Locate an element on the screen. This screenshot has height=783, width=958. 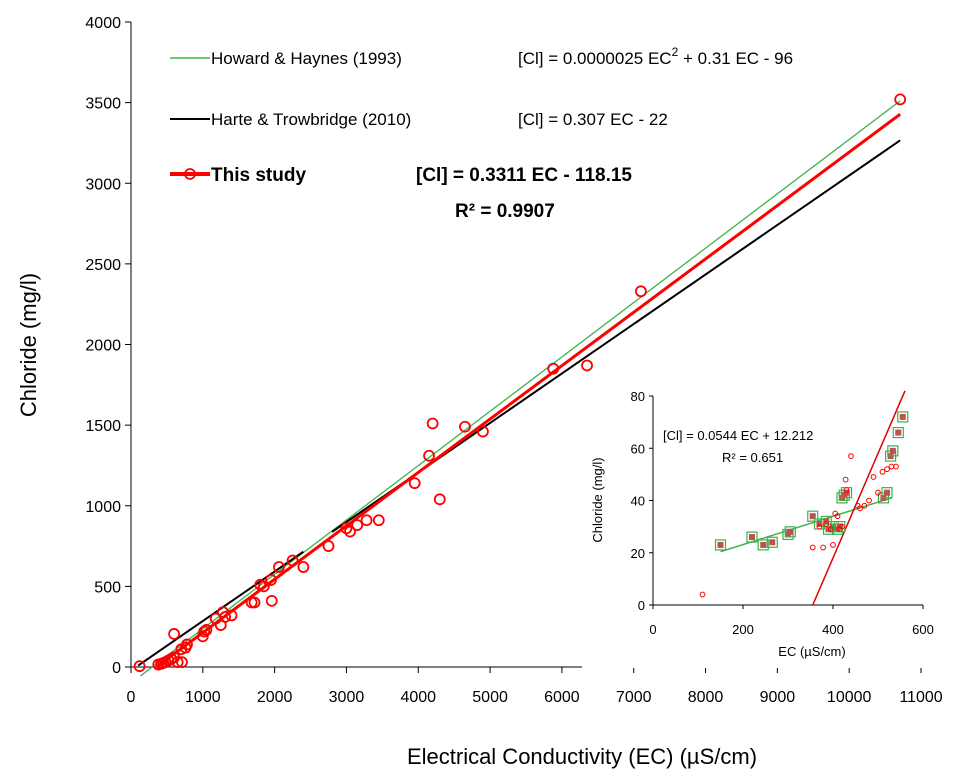
x-tick-label: 6000 is located at coordinates (562, 697).